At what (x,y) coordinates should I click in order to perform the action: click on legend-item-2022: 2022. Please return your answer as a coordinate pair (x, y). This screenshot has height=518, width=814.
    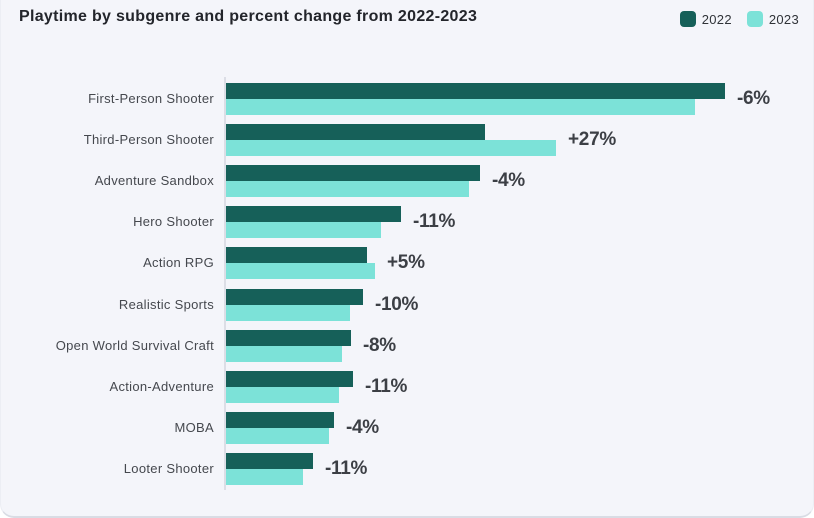
    Looking at the image, I should click on (705, 19).